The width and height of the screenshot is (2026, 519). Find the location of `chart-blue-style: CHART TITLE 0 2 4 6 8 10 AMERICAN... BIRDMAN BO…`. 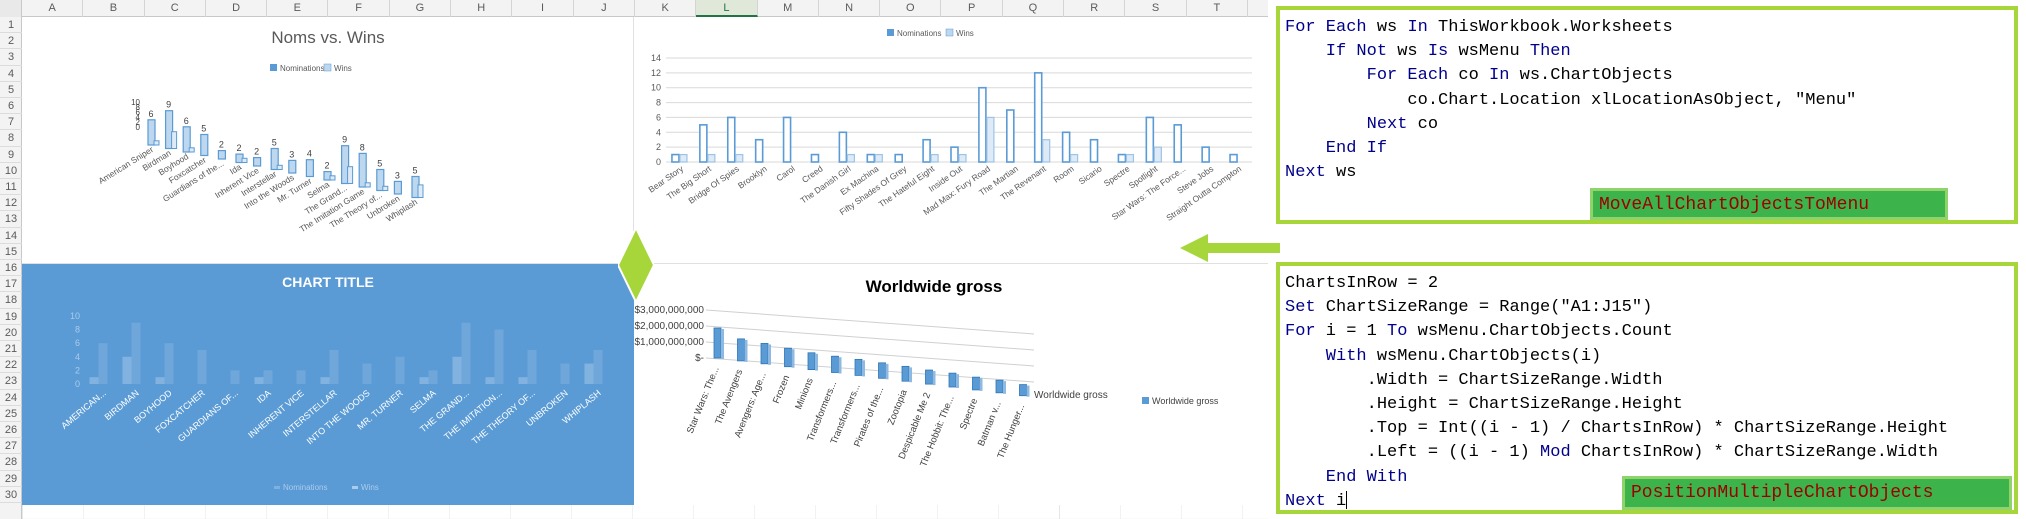

chart-blue-style: CHART TITLE 0 2 4 6 8 10 AMERICAN... BIRDMAN BO… is located at coordinates (328, 384).